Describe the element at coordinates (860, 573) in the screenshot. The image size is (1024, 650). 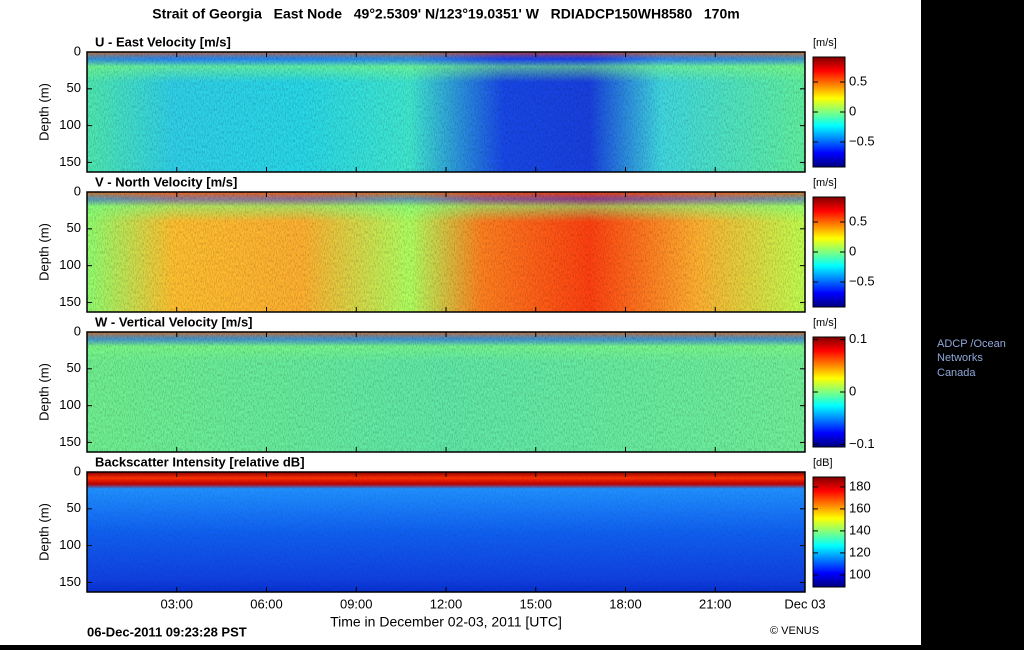
I see `colorbar-tick-label: 100` at that location.